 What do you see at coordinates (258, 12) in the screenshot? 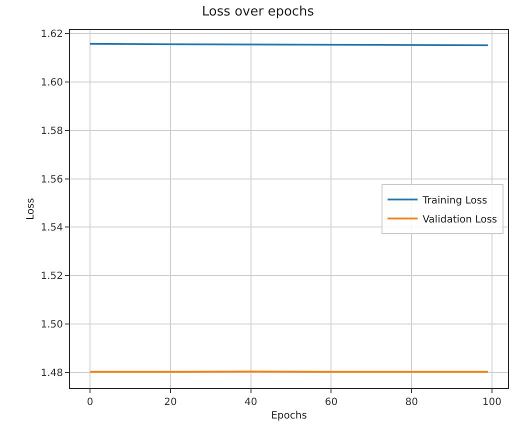
I see `chart-title: Loss over epochs` at bounding box center [258, 12].